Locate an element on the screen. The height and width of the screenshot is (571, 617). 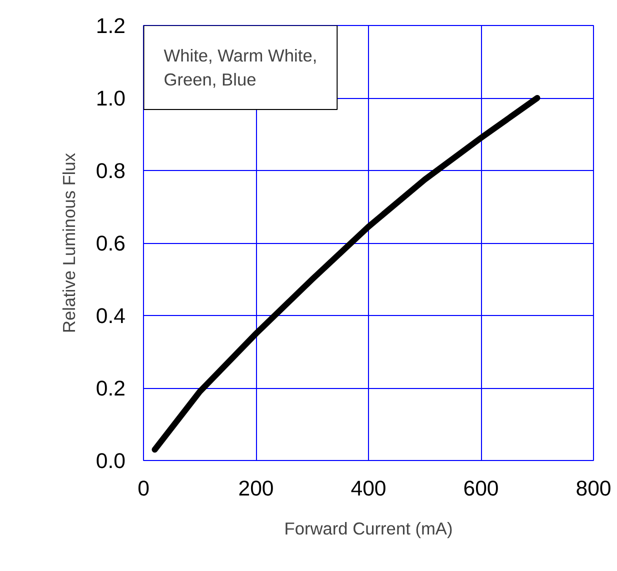
y-tick-label: 0.4 is located at coordinates (111, 316).